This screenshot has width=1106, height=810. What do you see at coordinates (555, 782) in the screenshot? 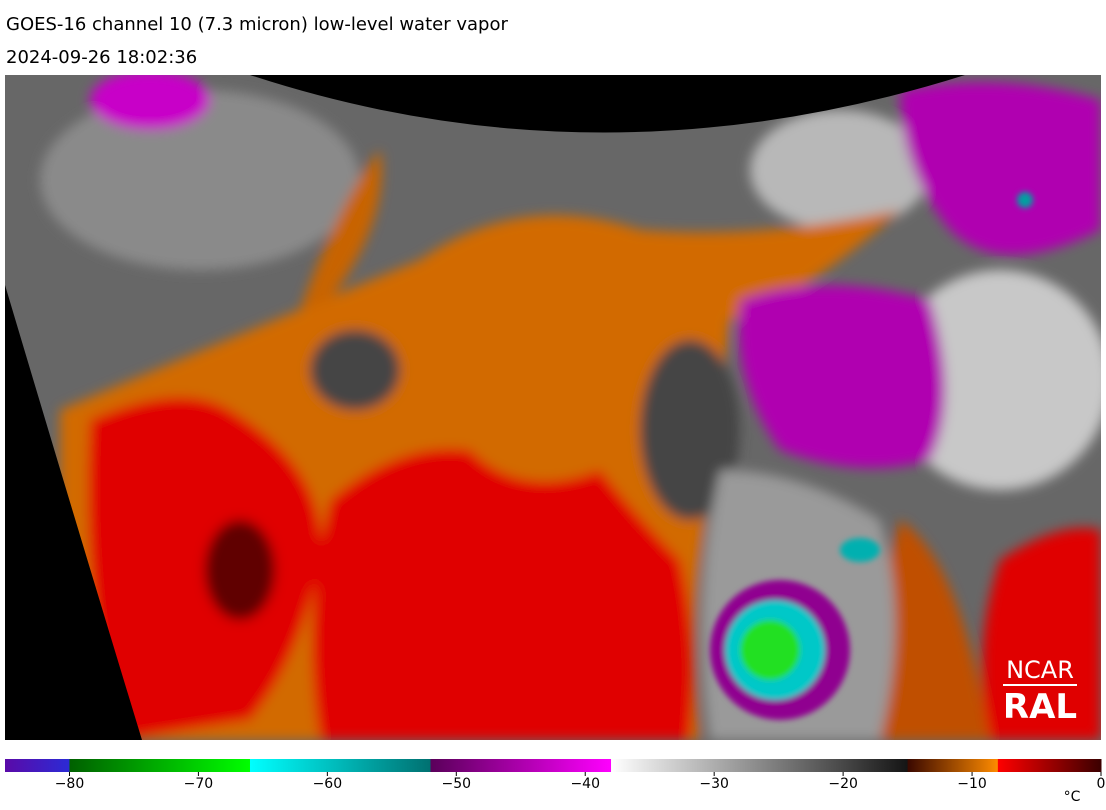
I see `colorbar: −80 −70 −60 −50 −40 −30 −20 −10 0 °C` at bounding box center [555, 782].